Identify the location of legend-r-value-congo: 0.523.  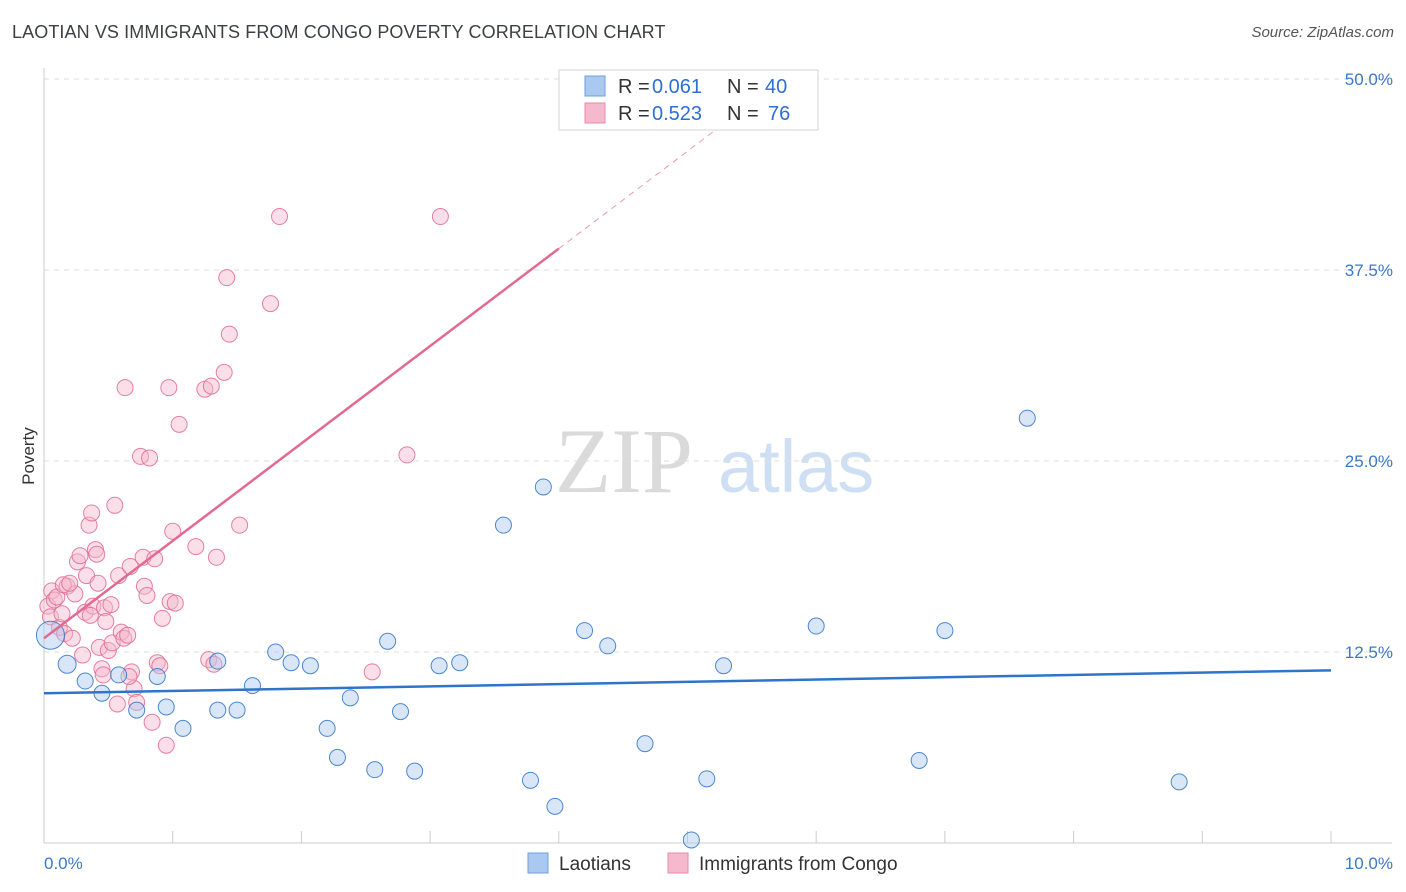
(677, 114).